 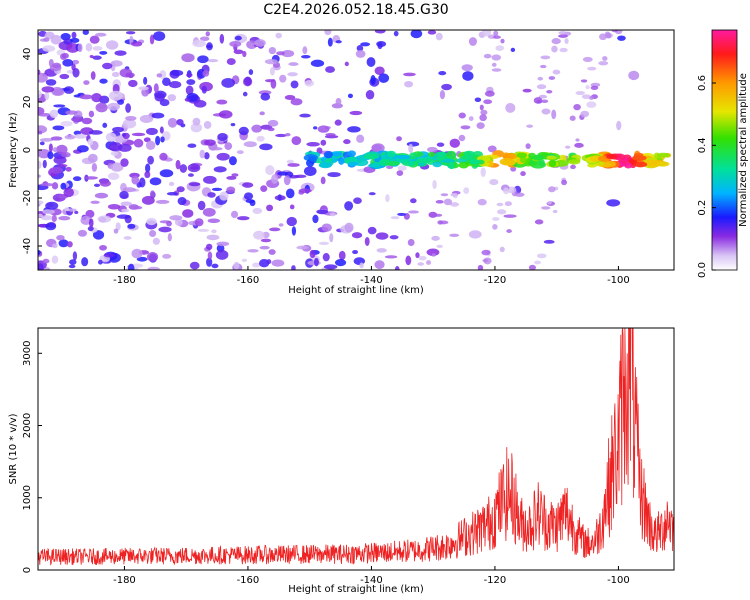 I want to click on y-tick-label: -40, so click(x=27, y=246).